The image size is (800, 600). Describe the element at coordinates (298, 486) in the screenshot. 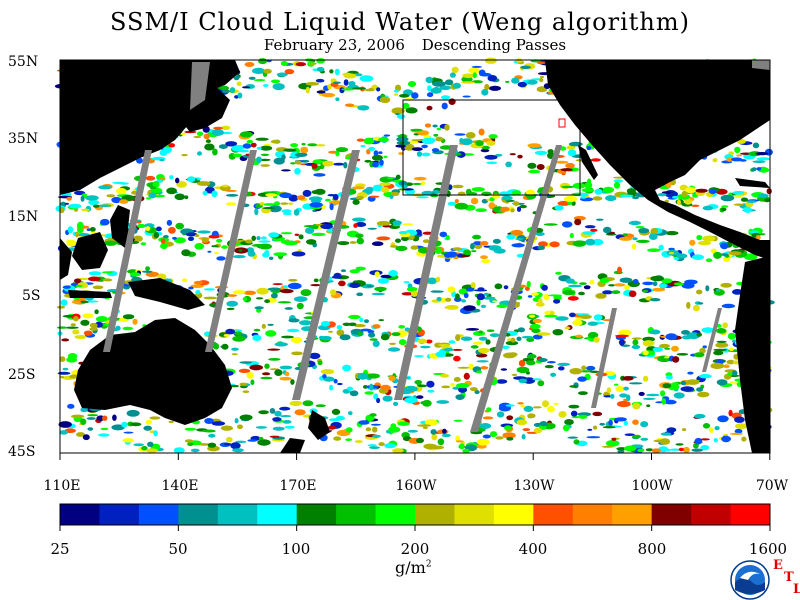

I see `lon-label-170e: 170E` at that location.